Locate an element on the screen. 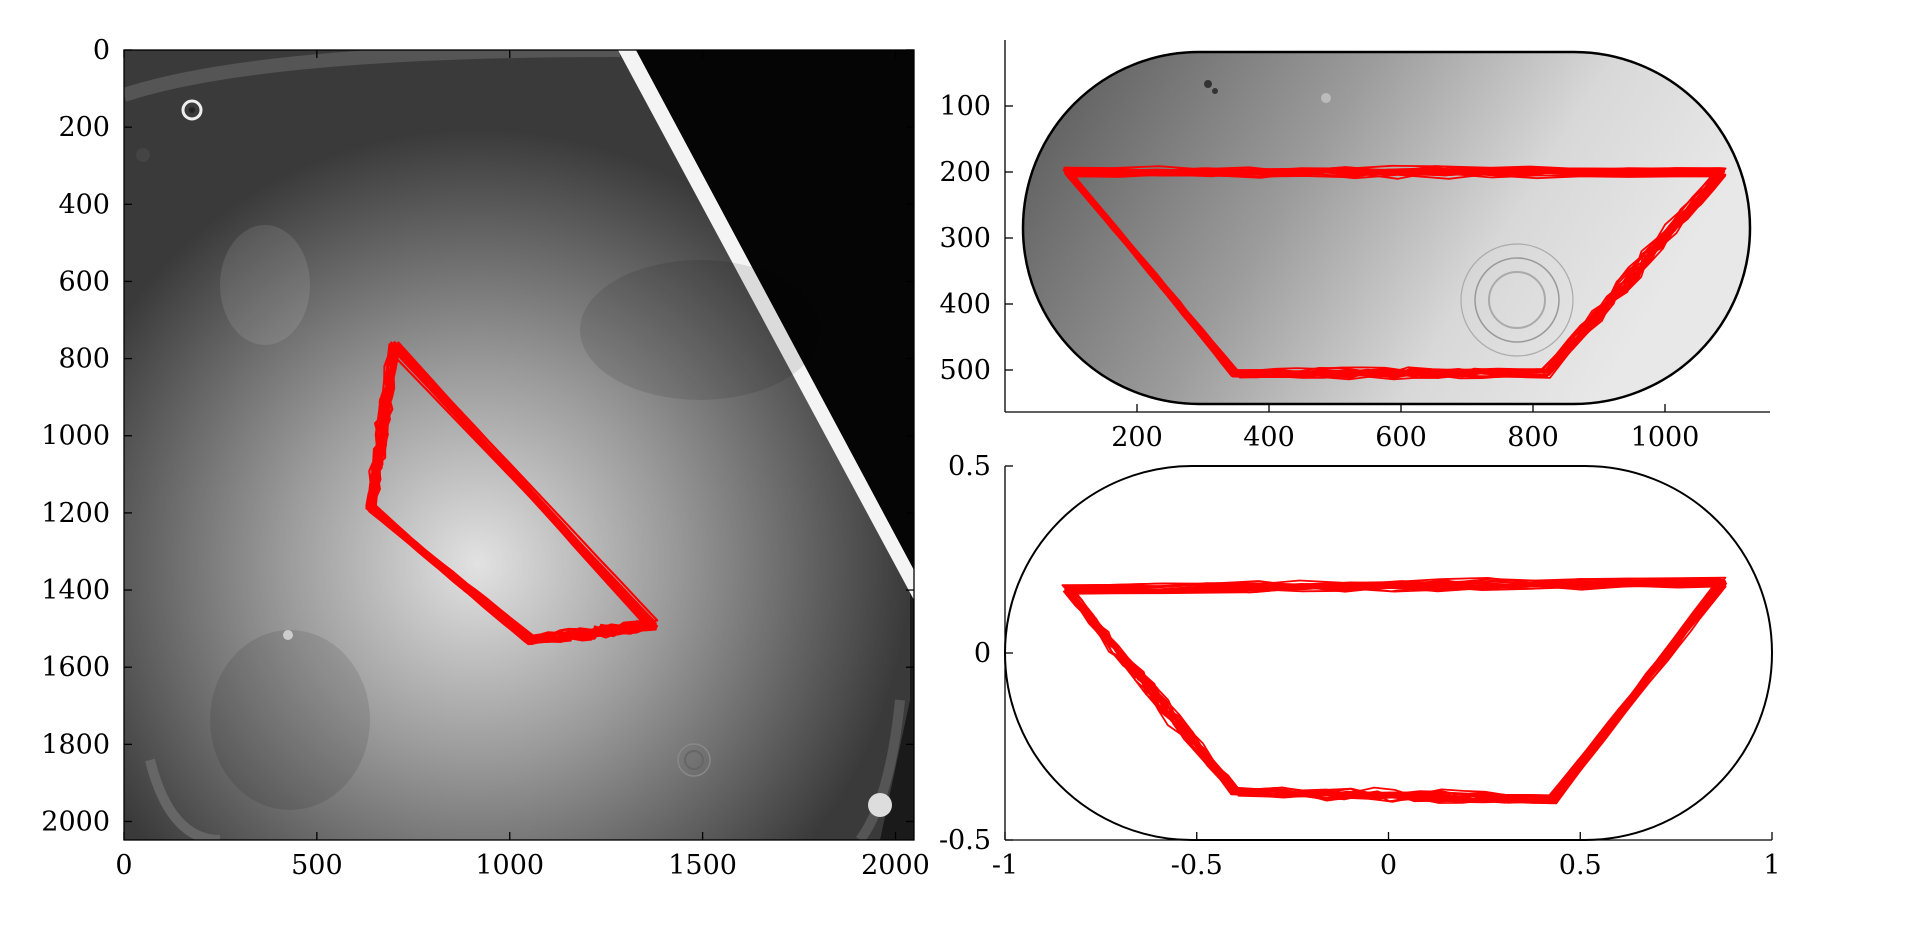 Image resolution: width=1920 pixels, height=936 pixels. x-tick-label: -0.5 is located at coordinates (1197, 865).